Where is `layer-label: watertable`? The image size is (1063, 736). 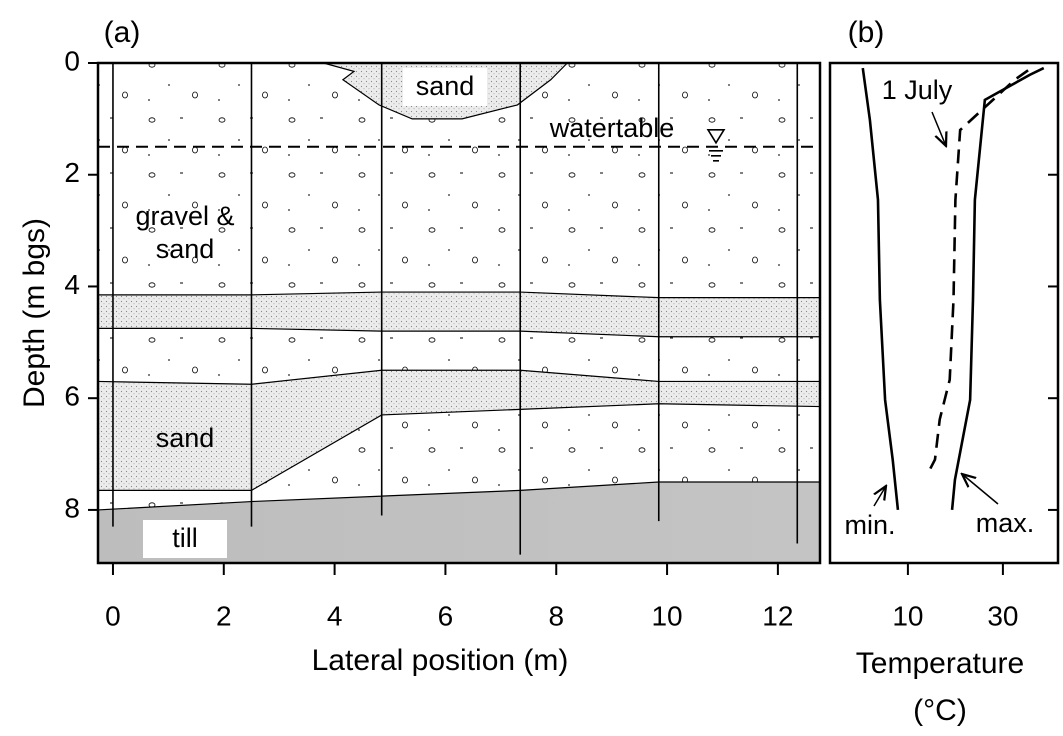 layer-label: watertable is located at coordinates (612, 128).